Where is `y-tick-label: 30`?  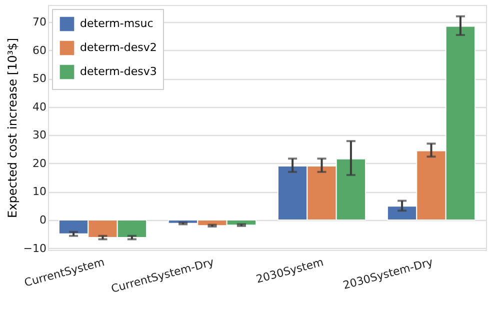
y-tick-label: 30 is located at coordinates (39, 135).